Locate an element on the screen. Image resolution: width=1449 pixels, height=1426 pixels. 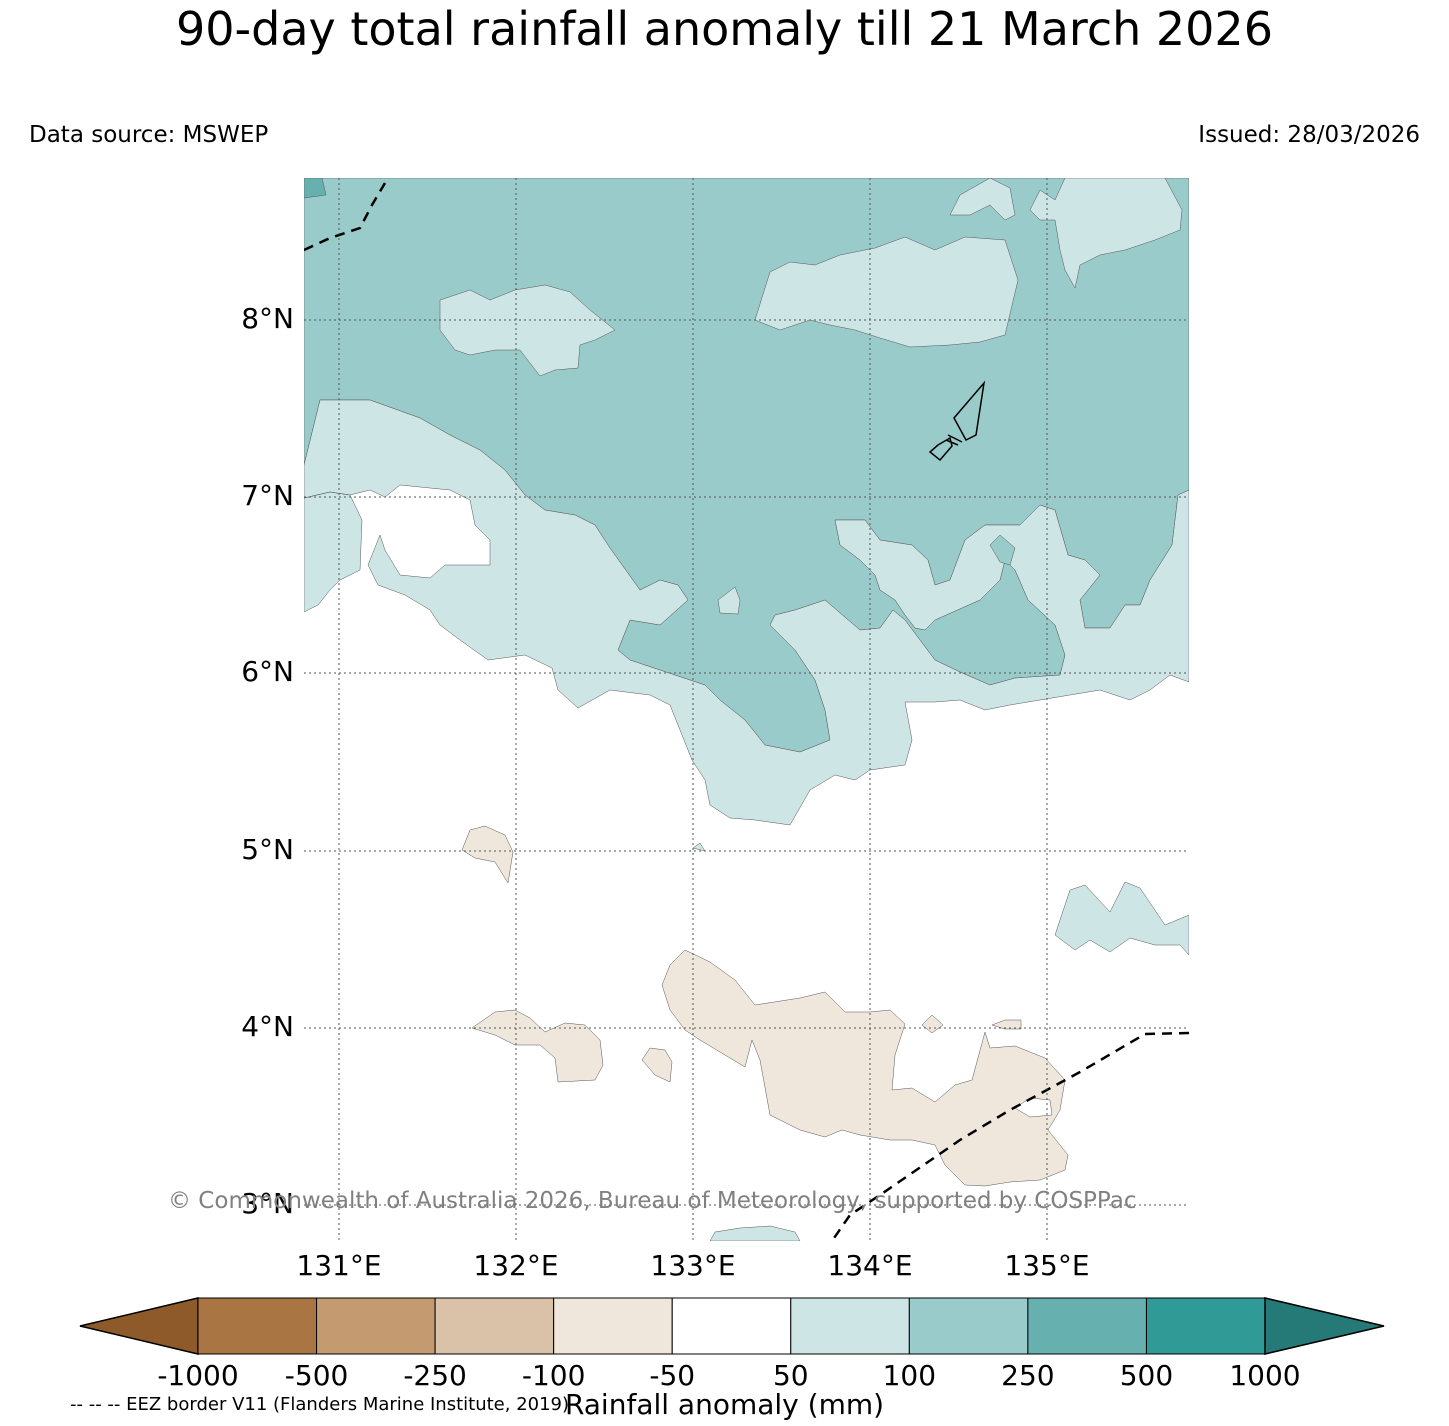
colorbar-label: Rainfall anomaly (mm) is located at coordinates (724, 1404).